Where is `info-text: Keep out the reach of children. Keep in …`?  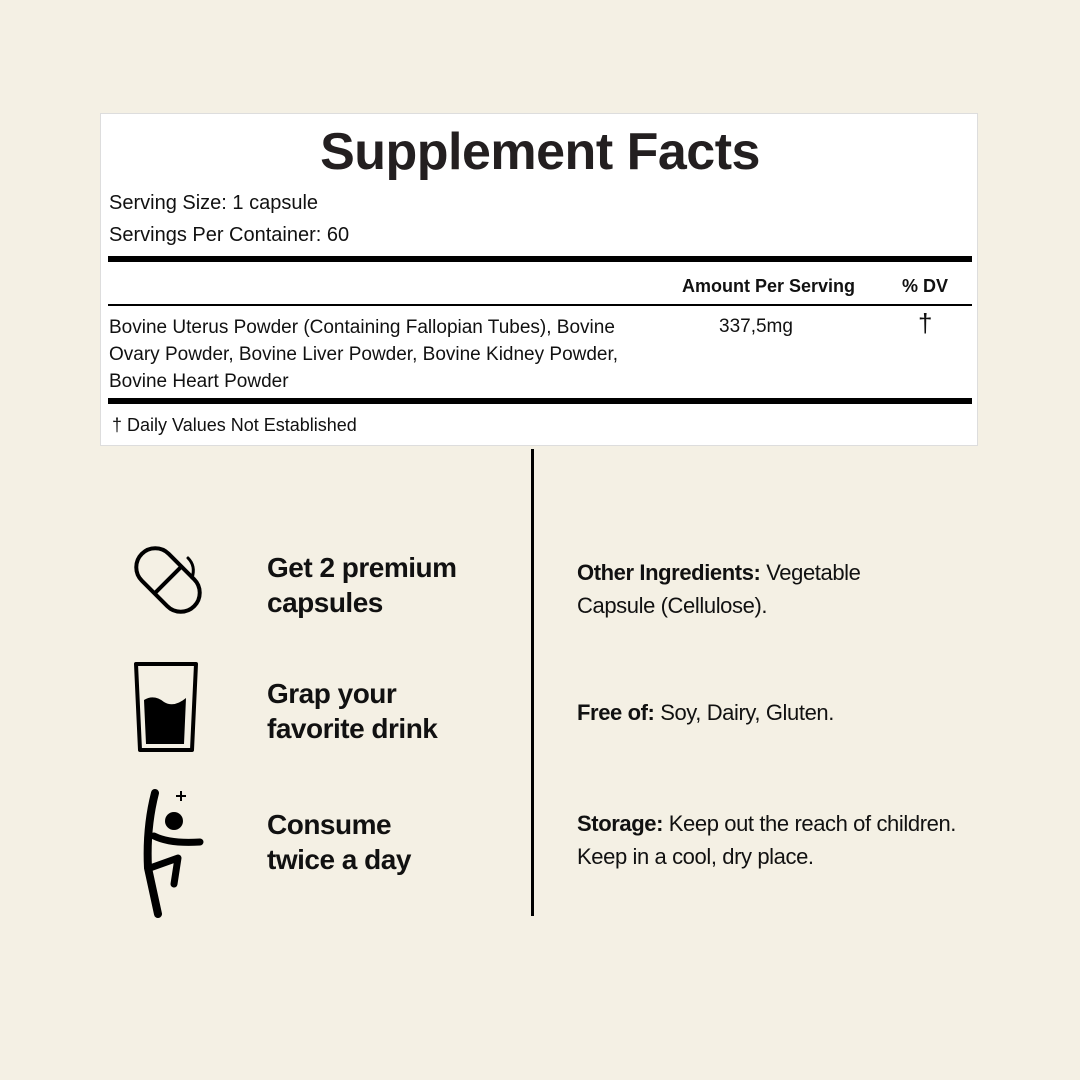 info-text: Keep out the reach of children. Keep in … is located at coordinates (767, 840).